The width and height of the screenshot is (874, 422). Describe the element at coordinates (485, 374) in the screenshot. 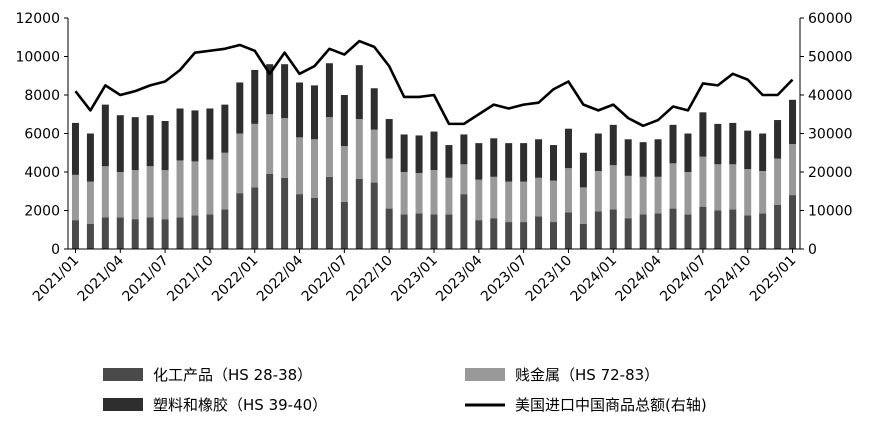

I see `legend-swatch-metals` at that location.